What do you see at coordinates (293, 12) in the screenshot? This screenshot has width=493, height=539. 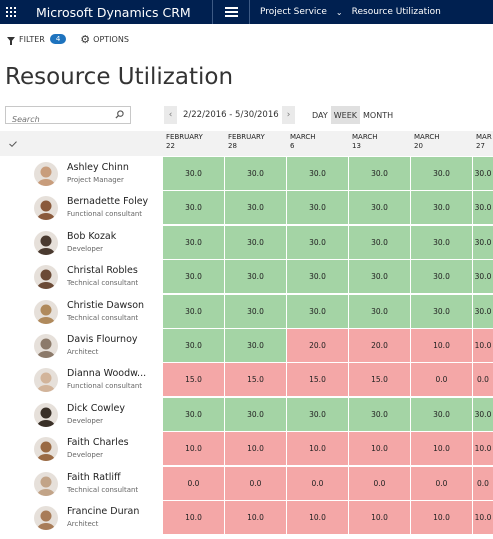 I see `nav-area-project-service: Project Service` at bounding box center [293, 12].